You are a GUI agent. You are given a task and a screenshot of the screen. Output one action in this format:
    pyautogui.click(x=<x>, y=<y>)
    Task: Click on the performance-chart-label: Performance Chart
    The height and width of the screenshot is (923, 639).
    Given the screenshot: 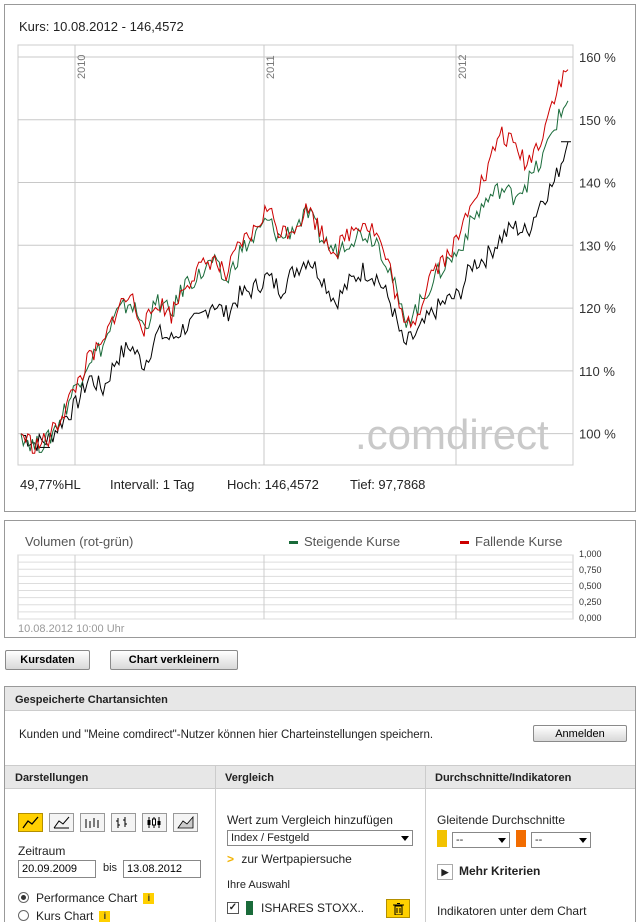 What is the action you would take?
    pyautogui.click(x=87, y=898)
    